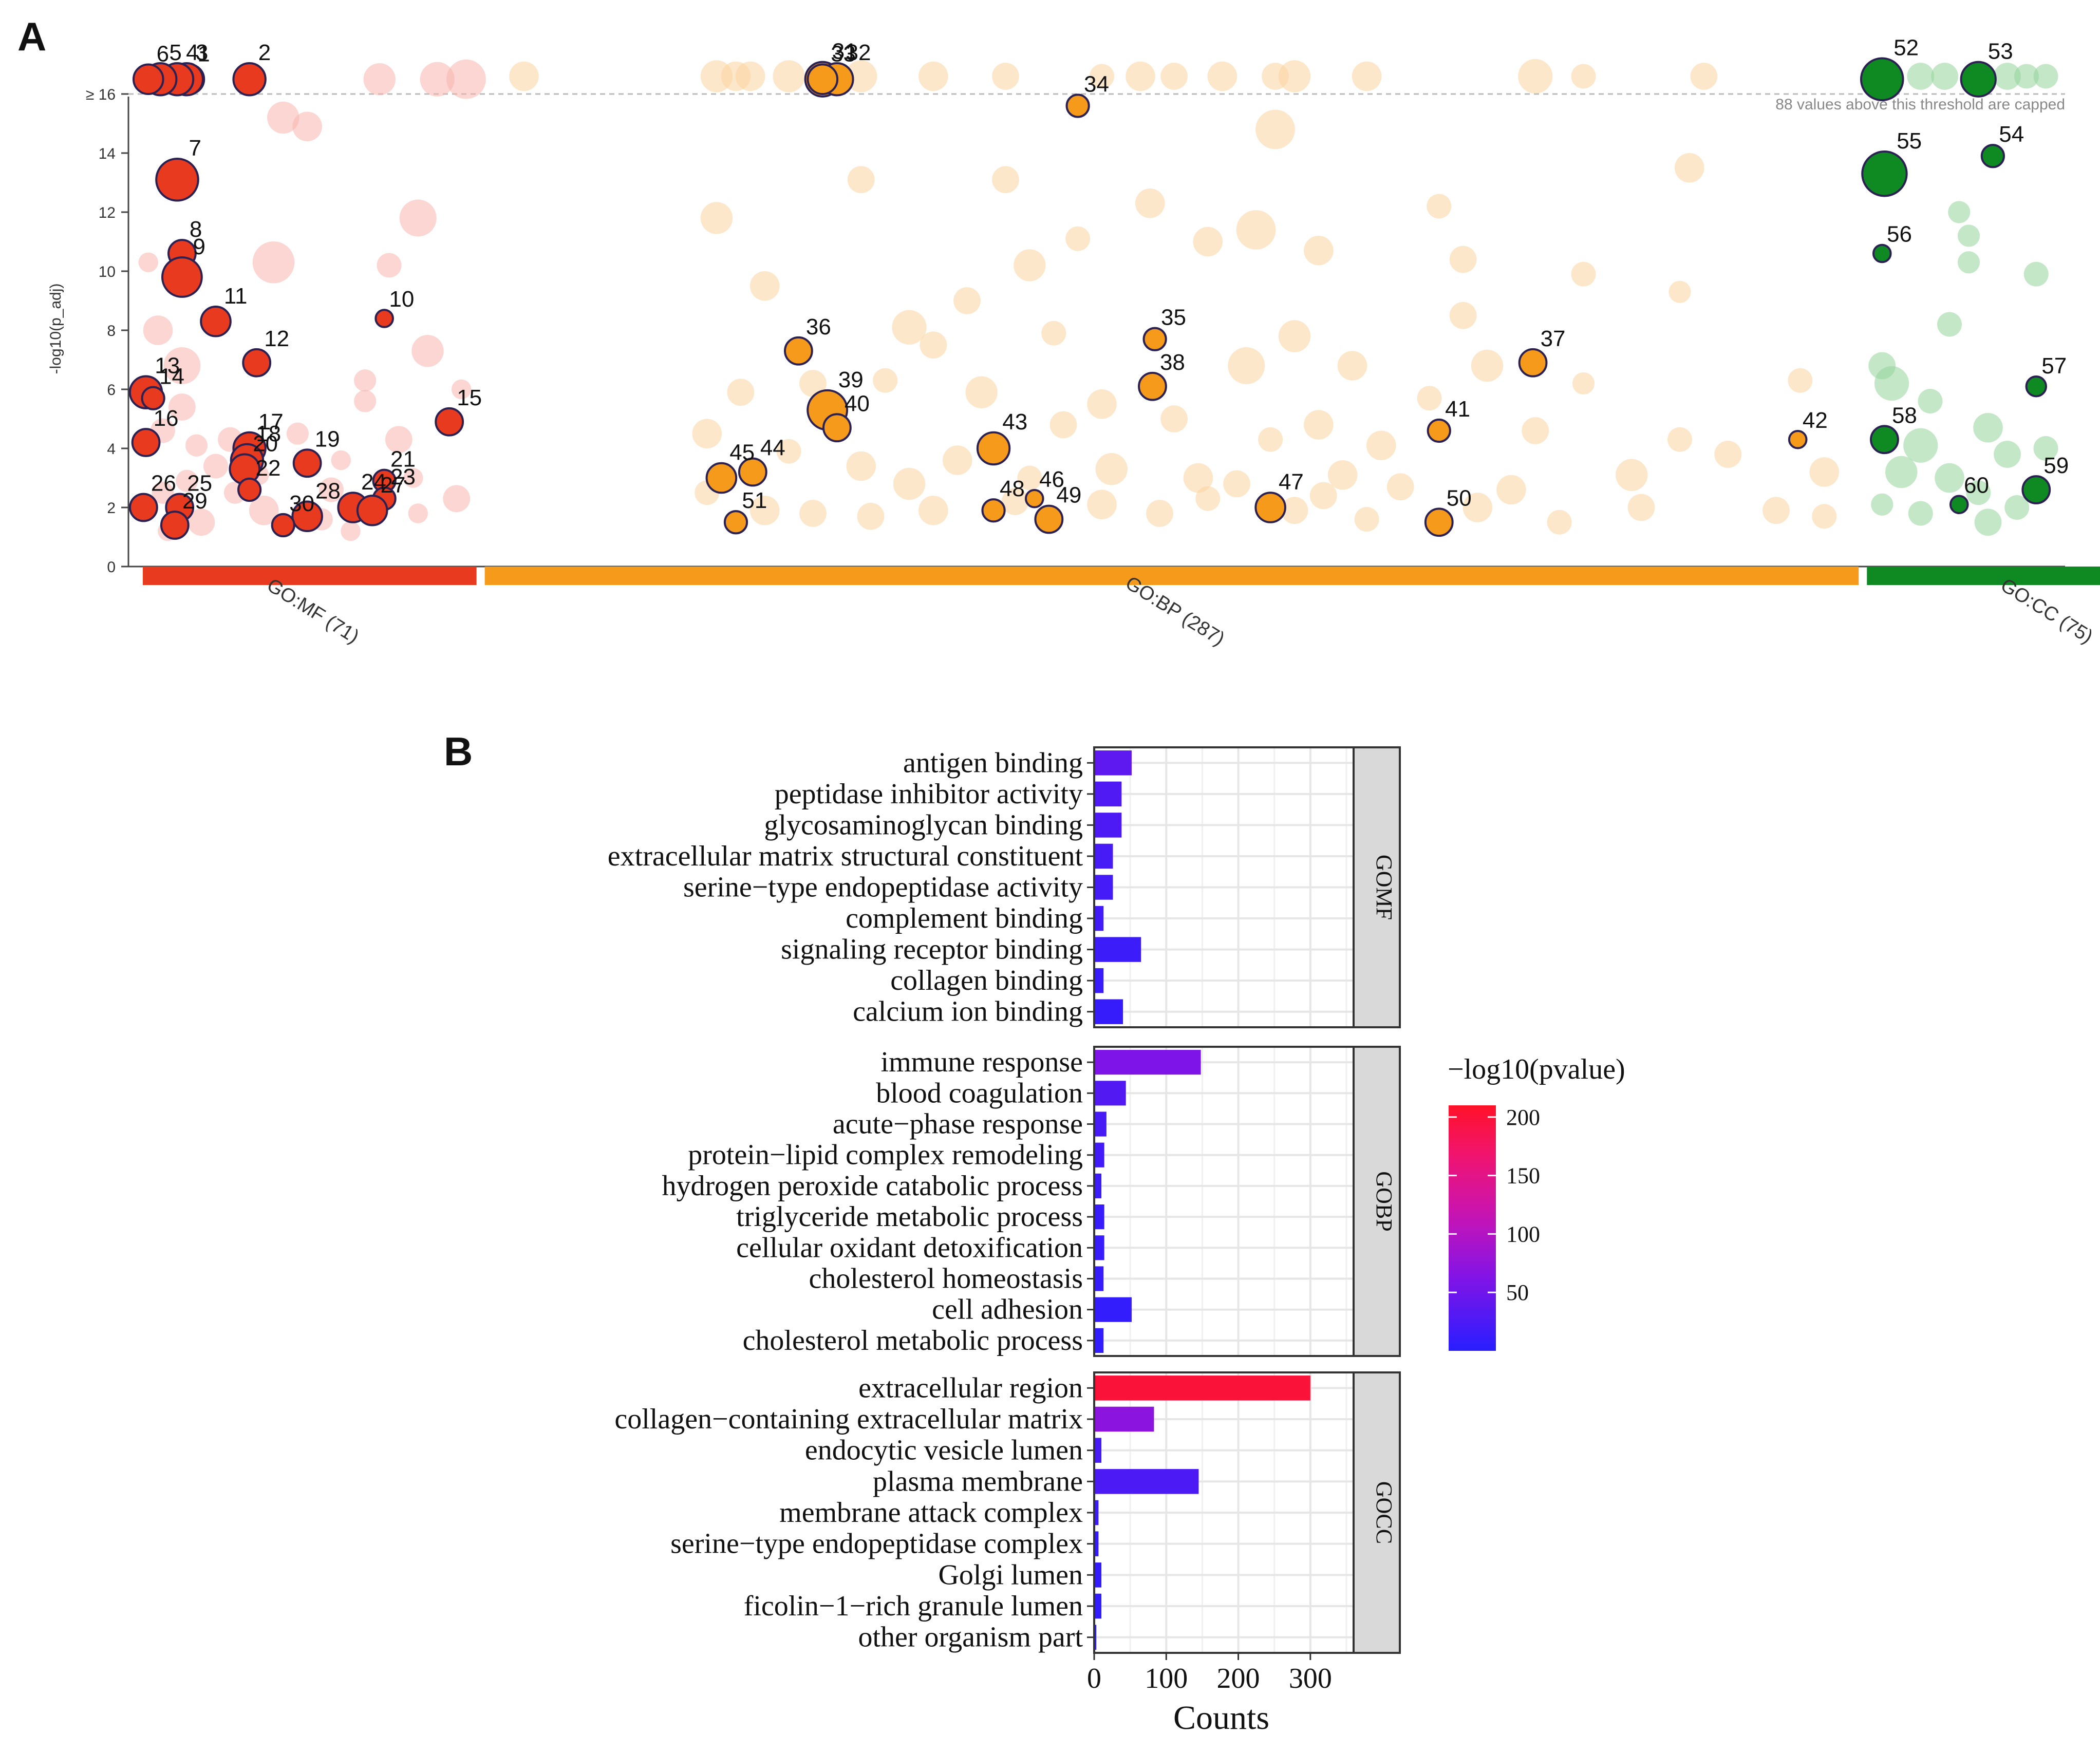 The height and width of the screenshot is (1752, 2100). What do you see at coordinates (1015, 422) in the screenshot?
I see `point-label: 43` at bounding box center [1015, 422].